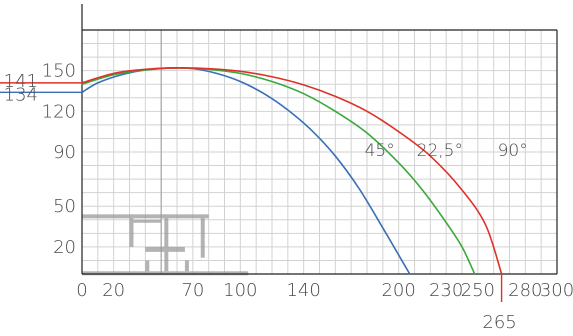  What do you see at coordinates (499, 322) in the screenshot?
I see `x-extra-label: 265` at bounding box center [499, 322].